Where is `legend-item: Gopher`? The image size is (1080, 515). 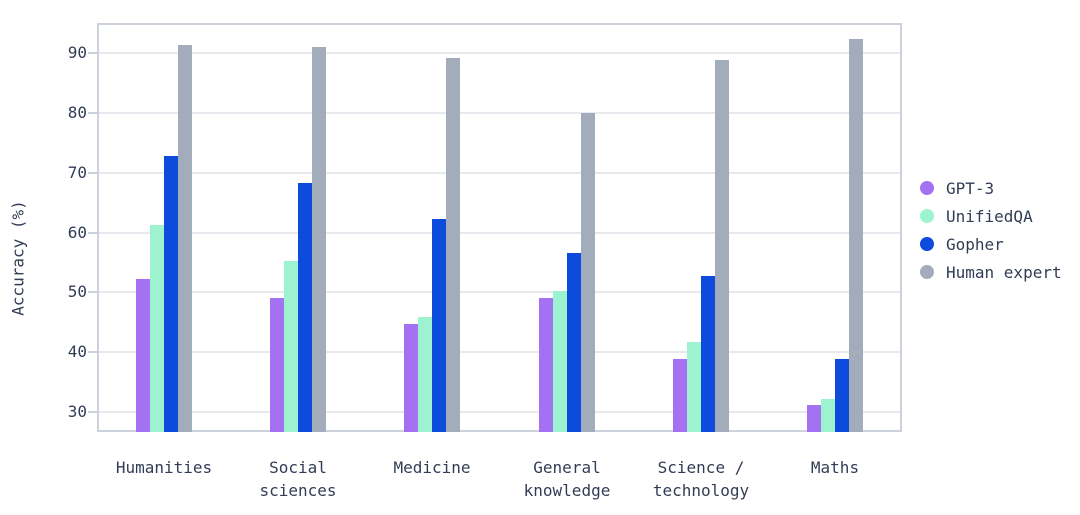 legend-item: Gopher is located at coordinates (991, 244).